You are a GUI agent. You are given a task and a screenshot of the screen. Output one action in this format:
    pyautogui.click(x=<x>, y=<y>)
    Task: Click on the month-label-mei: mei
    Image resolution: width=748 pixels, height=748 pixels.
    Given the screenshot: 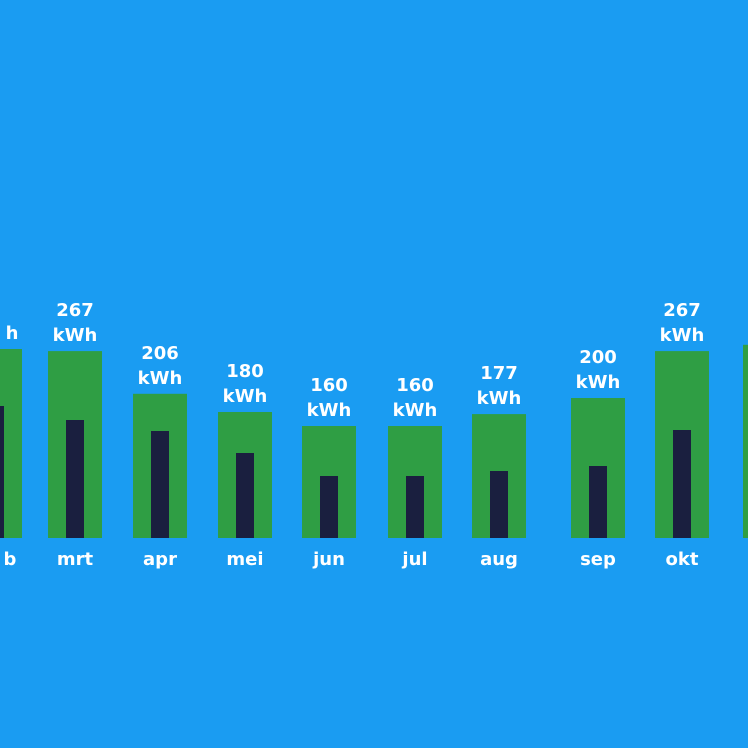 What is the action you would take?
    pyautogui.click(x=244, y=559)
    